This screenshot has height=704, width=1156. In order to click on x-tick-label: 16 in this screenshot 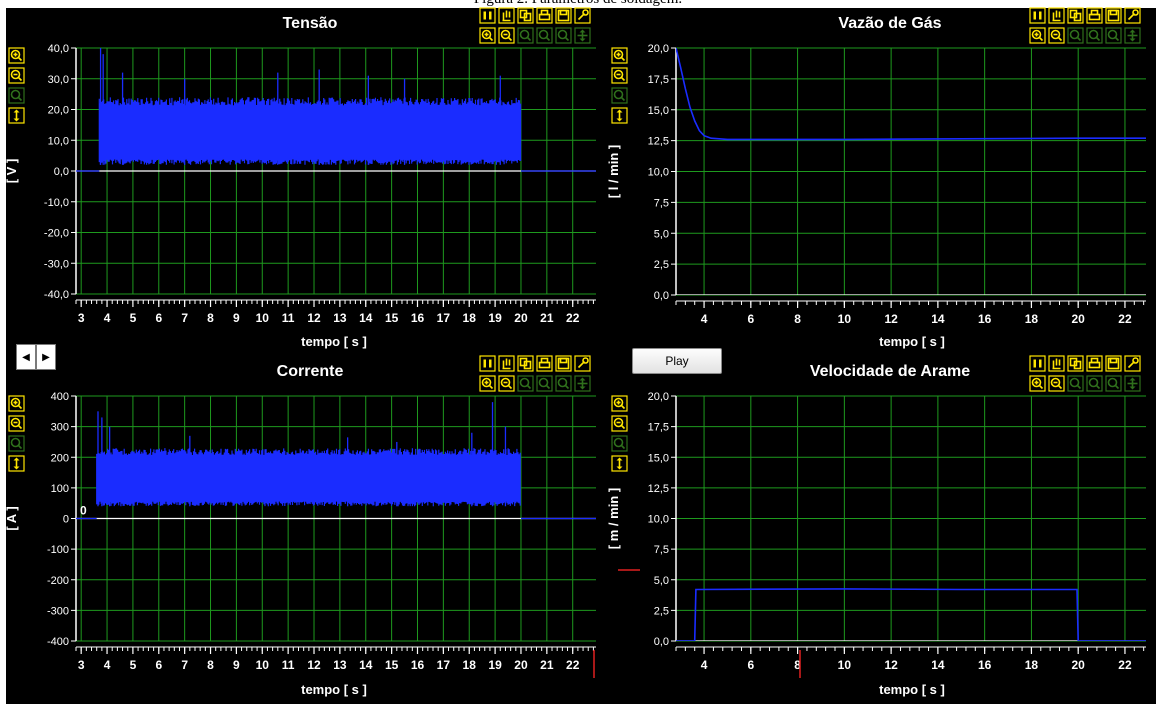, I will do `click(985, 665)`.